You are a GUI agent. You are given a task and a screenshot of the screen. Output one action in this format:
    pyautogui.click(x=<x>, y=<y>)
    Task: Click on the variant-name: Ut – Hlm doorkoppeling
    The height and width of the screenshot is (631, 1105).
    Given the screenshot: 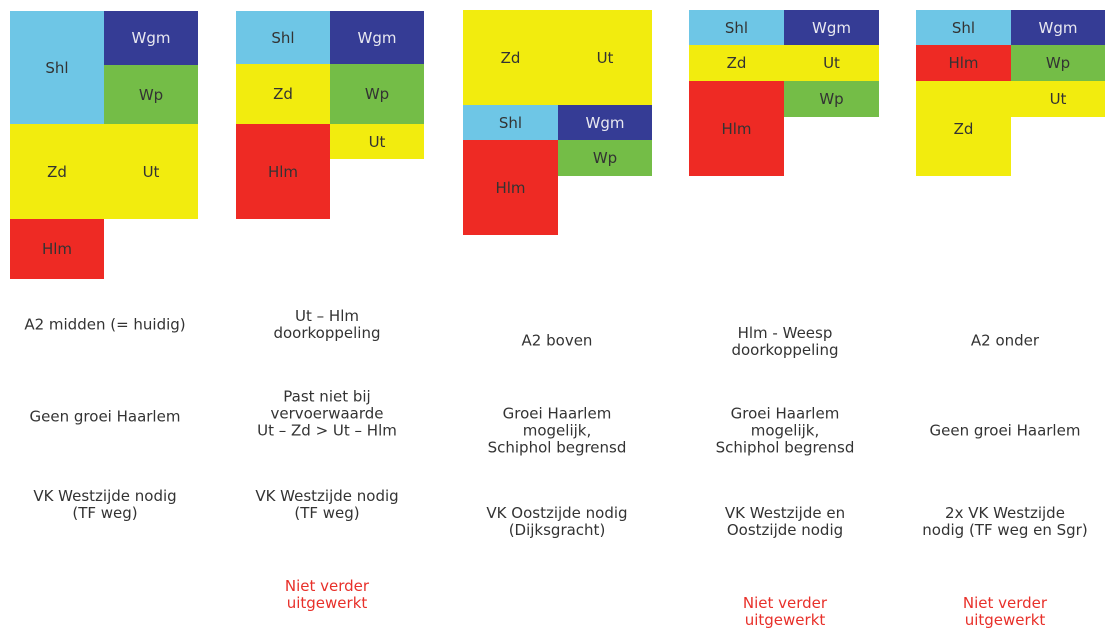 What is the action you would take?
    pyautogui.click(x=327, y=324)
    